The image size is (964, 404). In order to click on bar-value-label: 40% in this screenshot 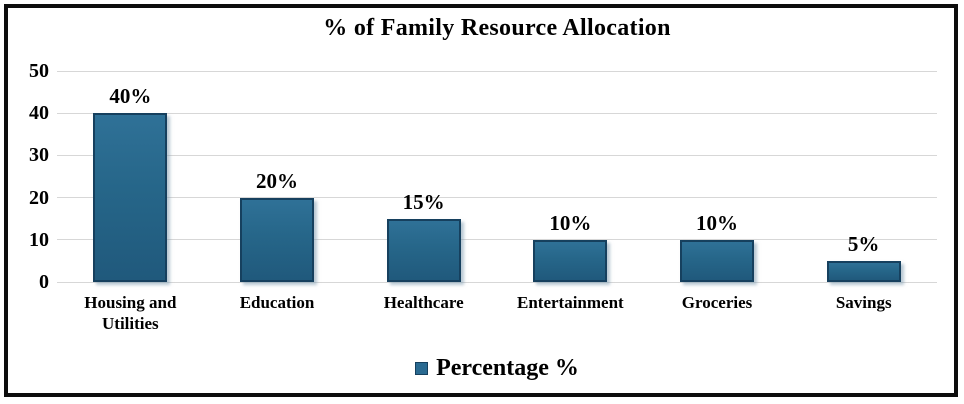, I will do `click(130, 96)`.